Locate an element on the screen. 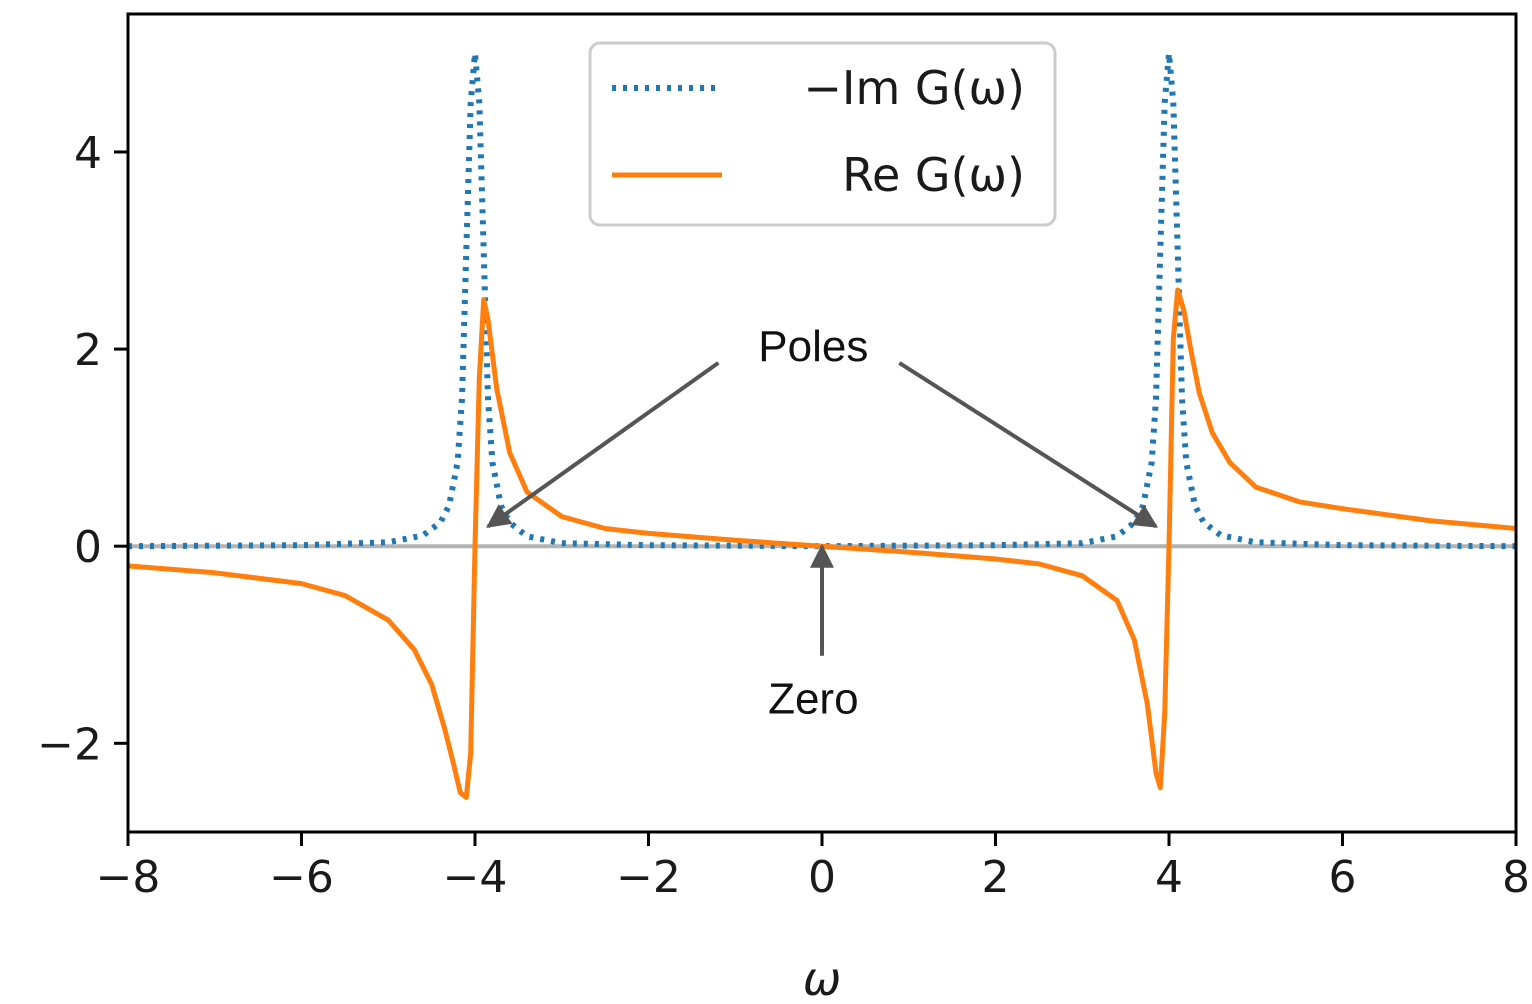 The height and width of the screenshot is (1004, 1532). x-axis-label: ω is located at coordinates (822, 978).